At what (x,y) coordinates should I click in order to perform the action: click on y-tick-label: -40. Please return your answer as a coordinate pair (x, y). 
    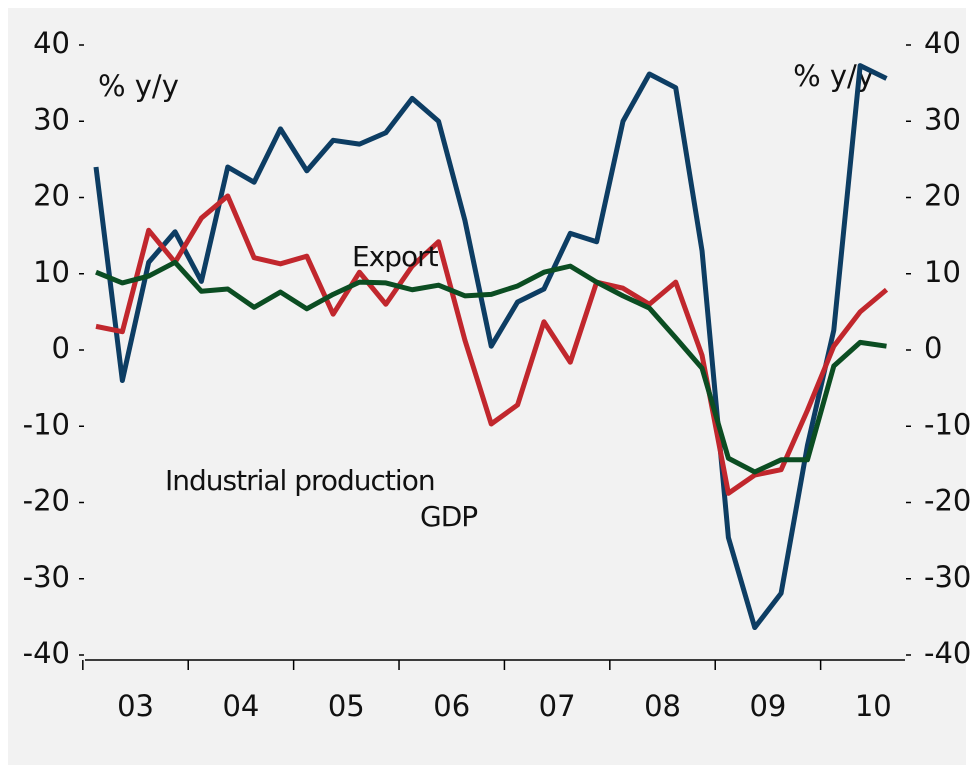
    Looking at the image, I should click on (46, 653).